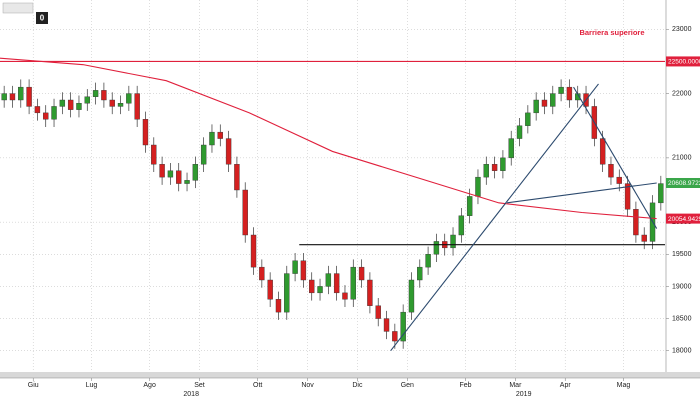  Describe the element at coordinates (357, 385) in the screenshot. I see `x-tick-label: Dic` at that location.